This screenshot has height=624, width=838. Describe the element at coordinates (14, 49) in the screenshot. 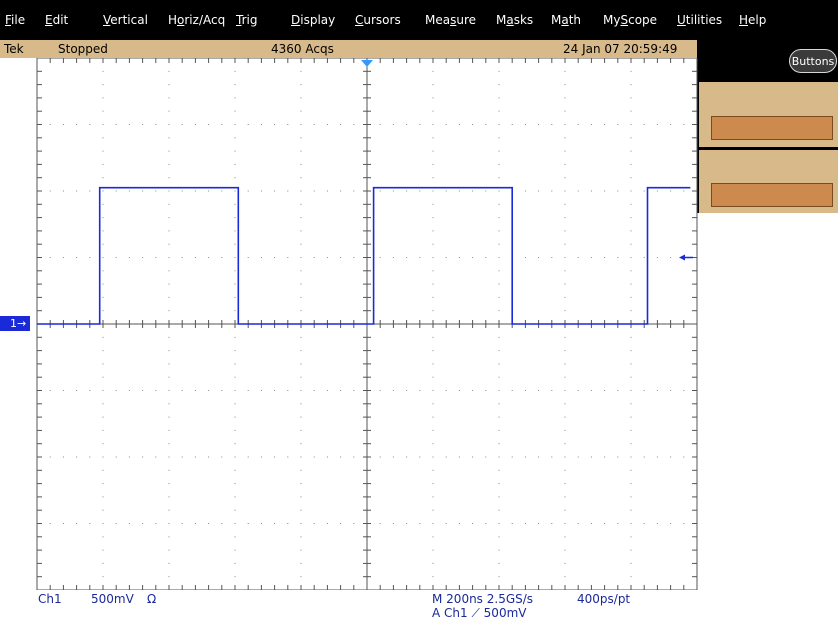

I see `brand-label: Tek` at that location.